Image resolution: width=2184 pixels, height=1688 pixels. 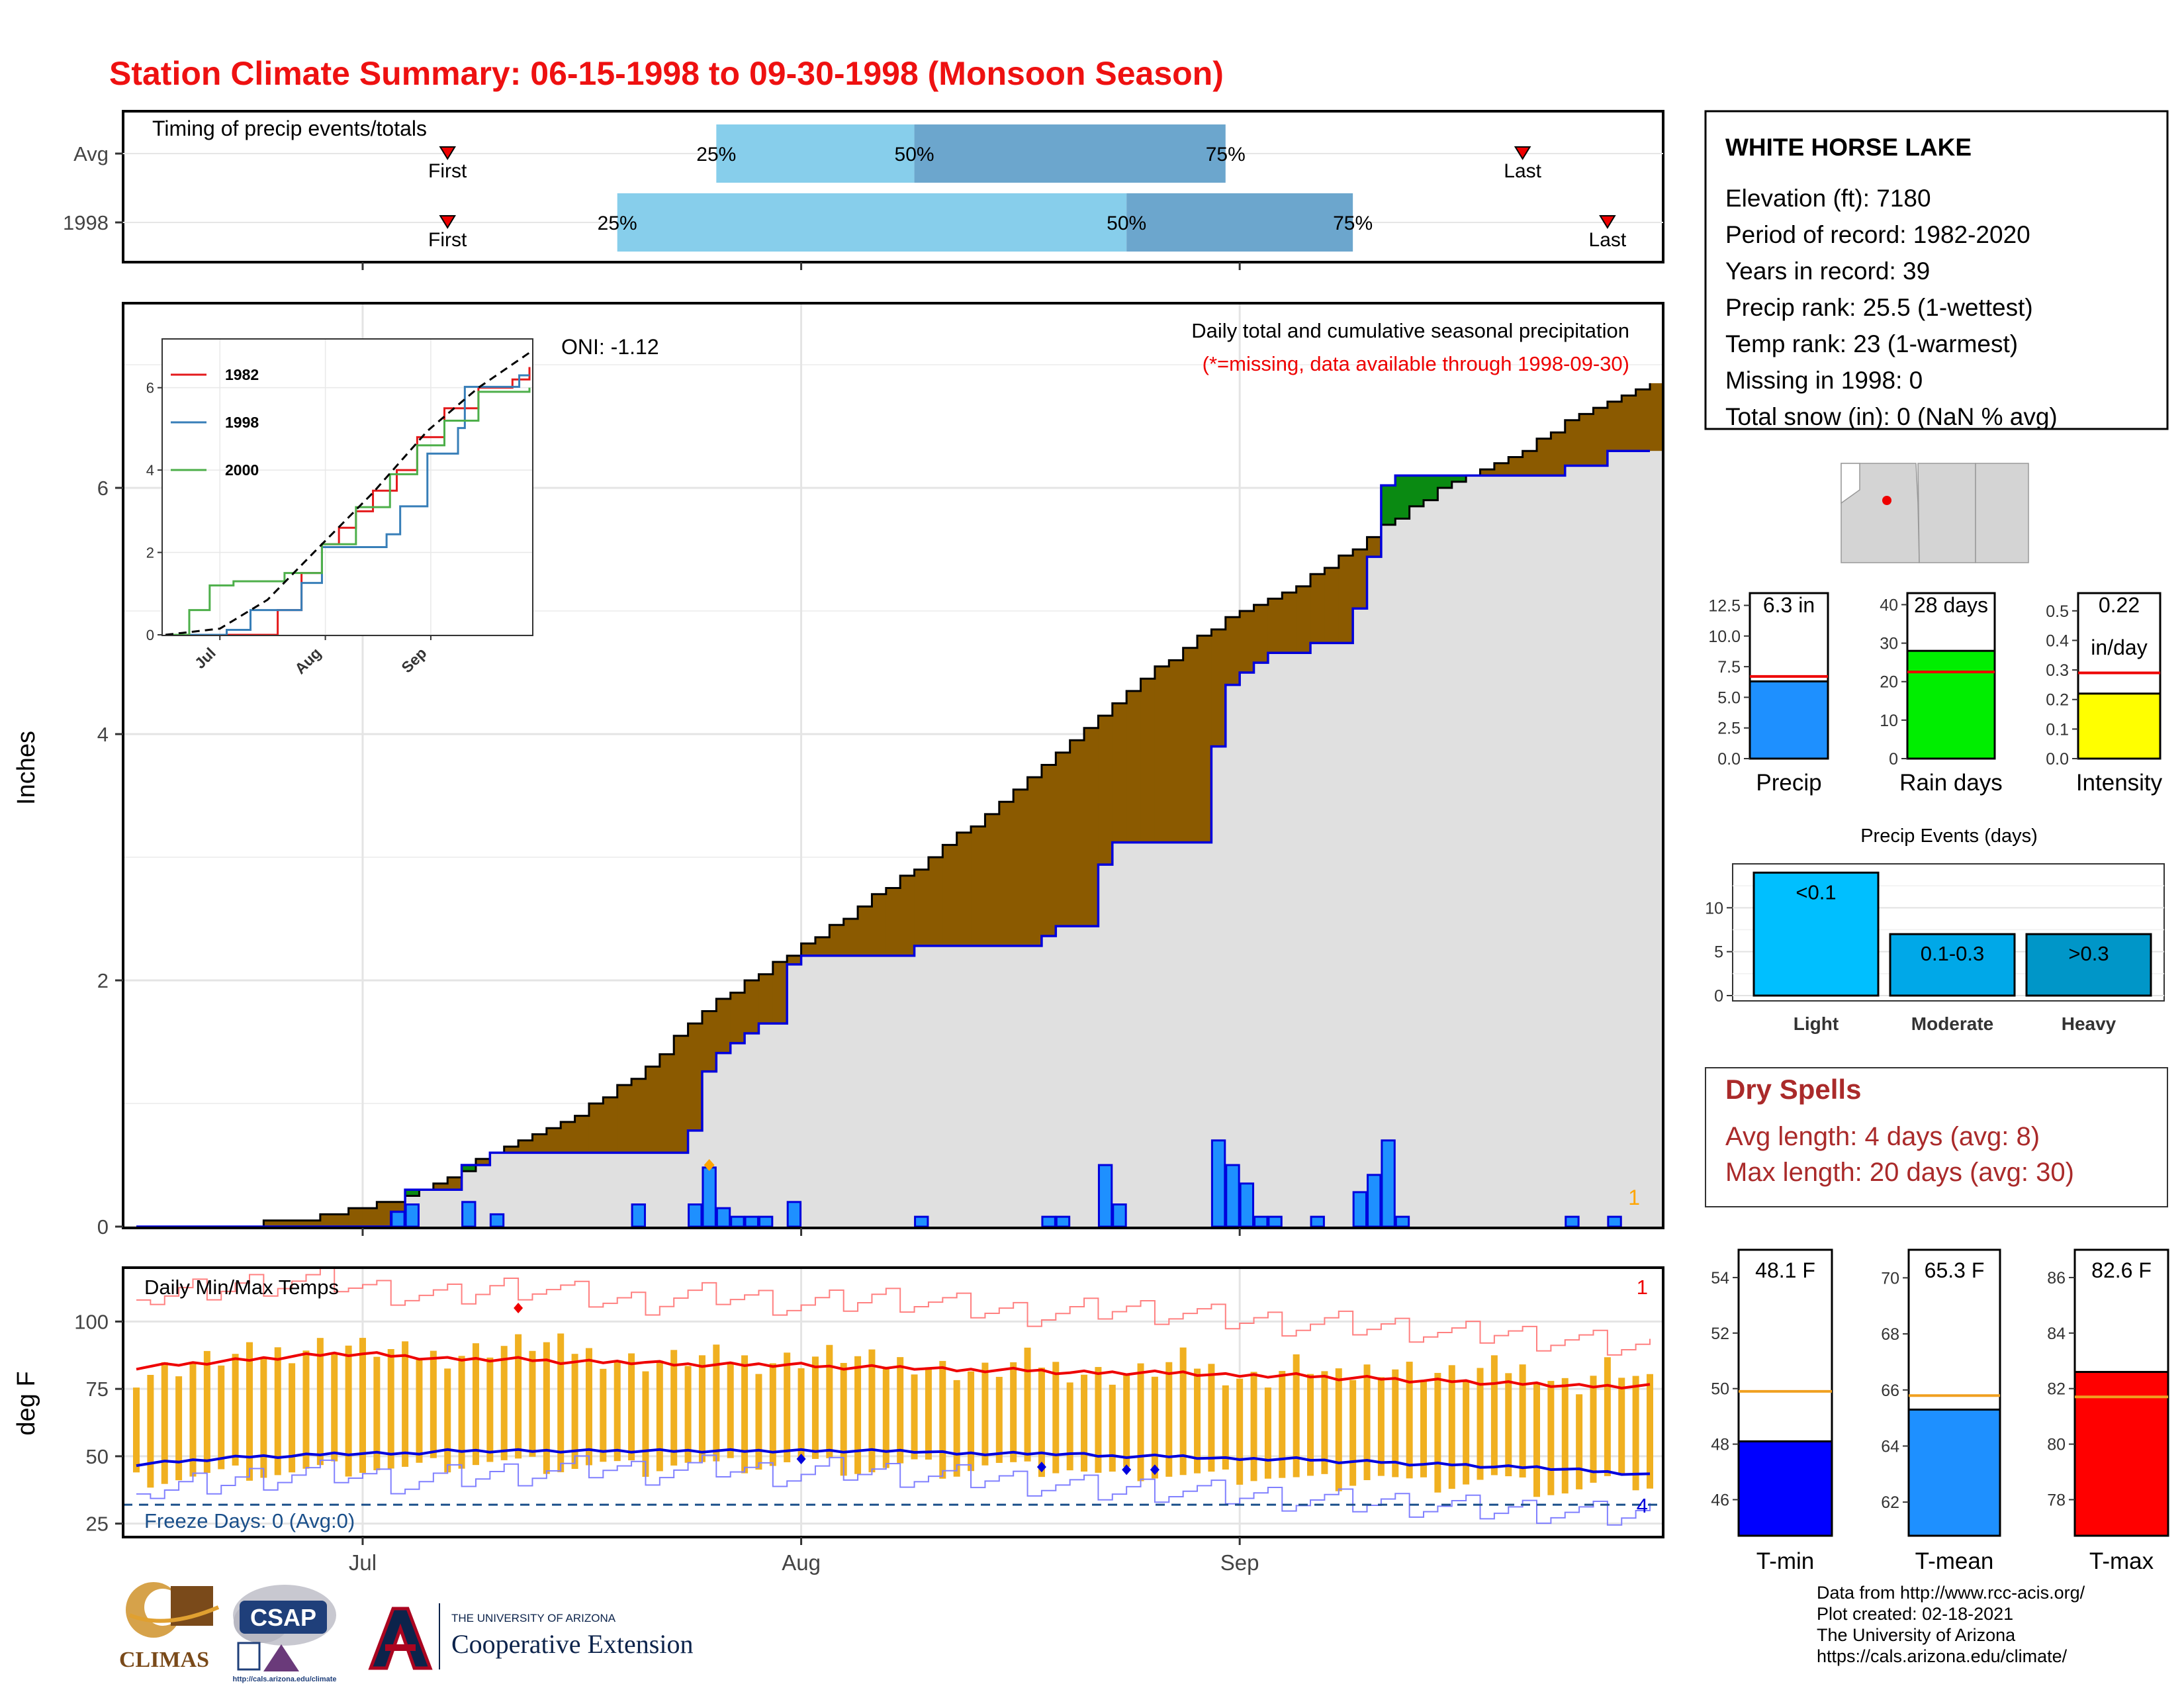 I want to click on mini-y-tick-label: 0.5, so click(x=2057, y=611).